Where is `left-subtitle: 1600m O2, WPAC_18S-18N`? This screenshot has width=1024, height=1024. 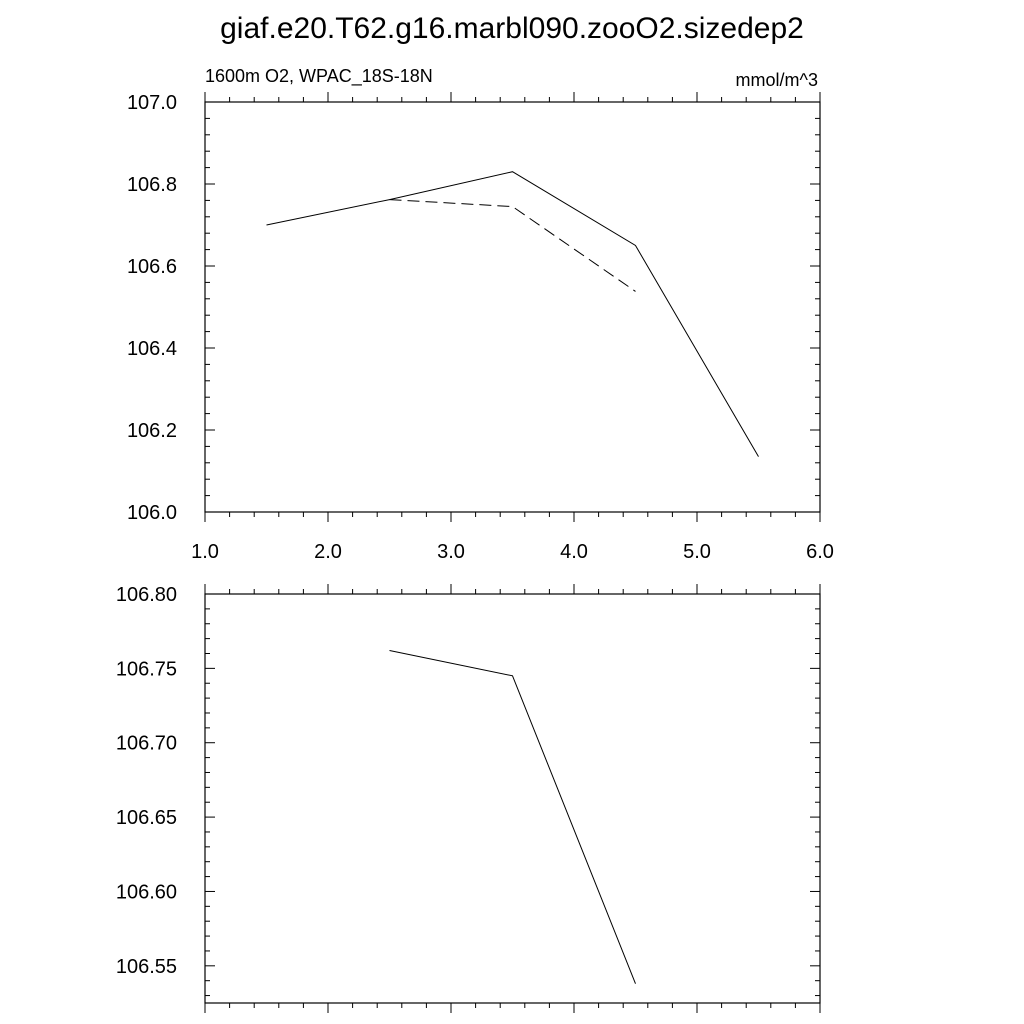
left-subtitle: 1600m O2, WPAC_18S-18N is located at coordinates (319, 76).